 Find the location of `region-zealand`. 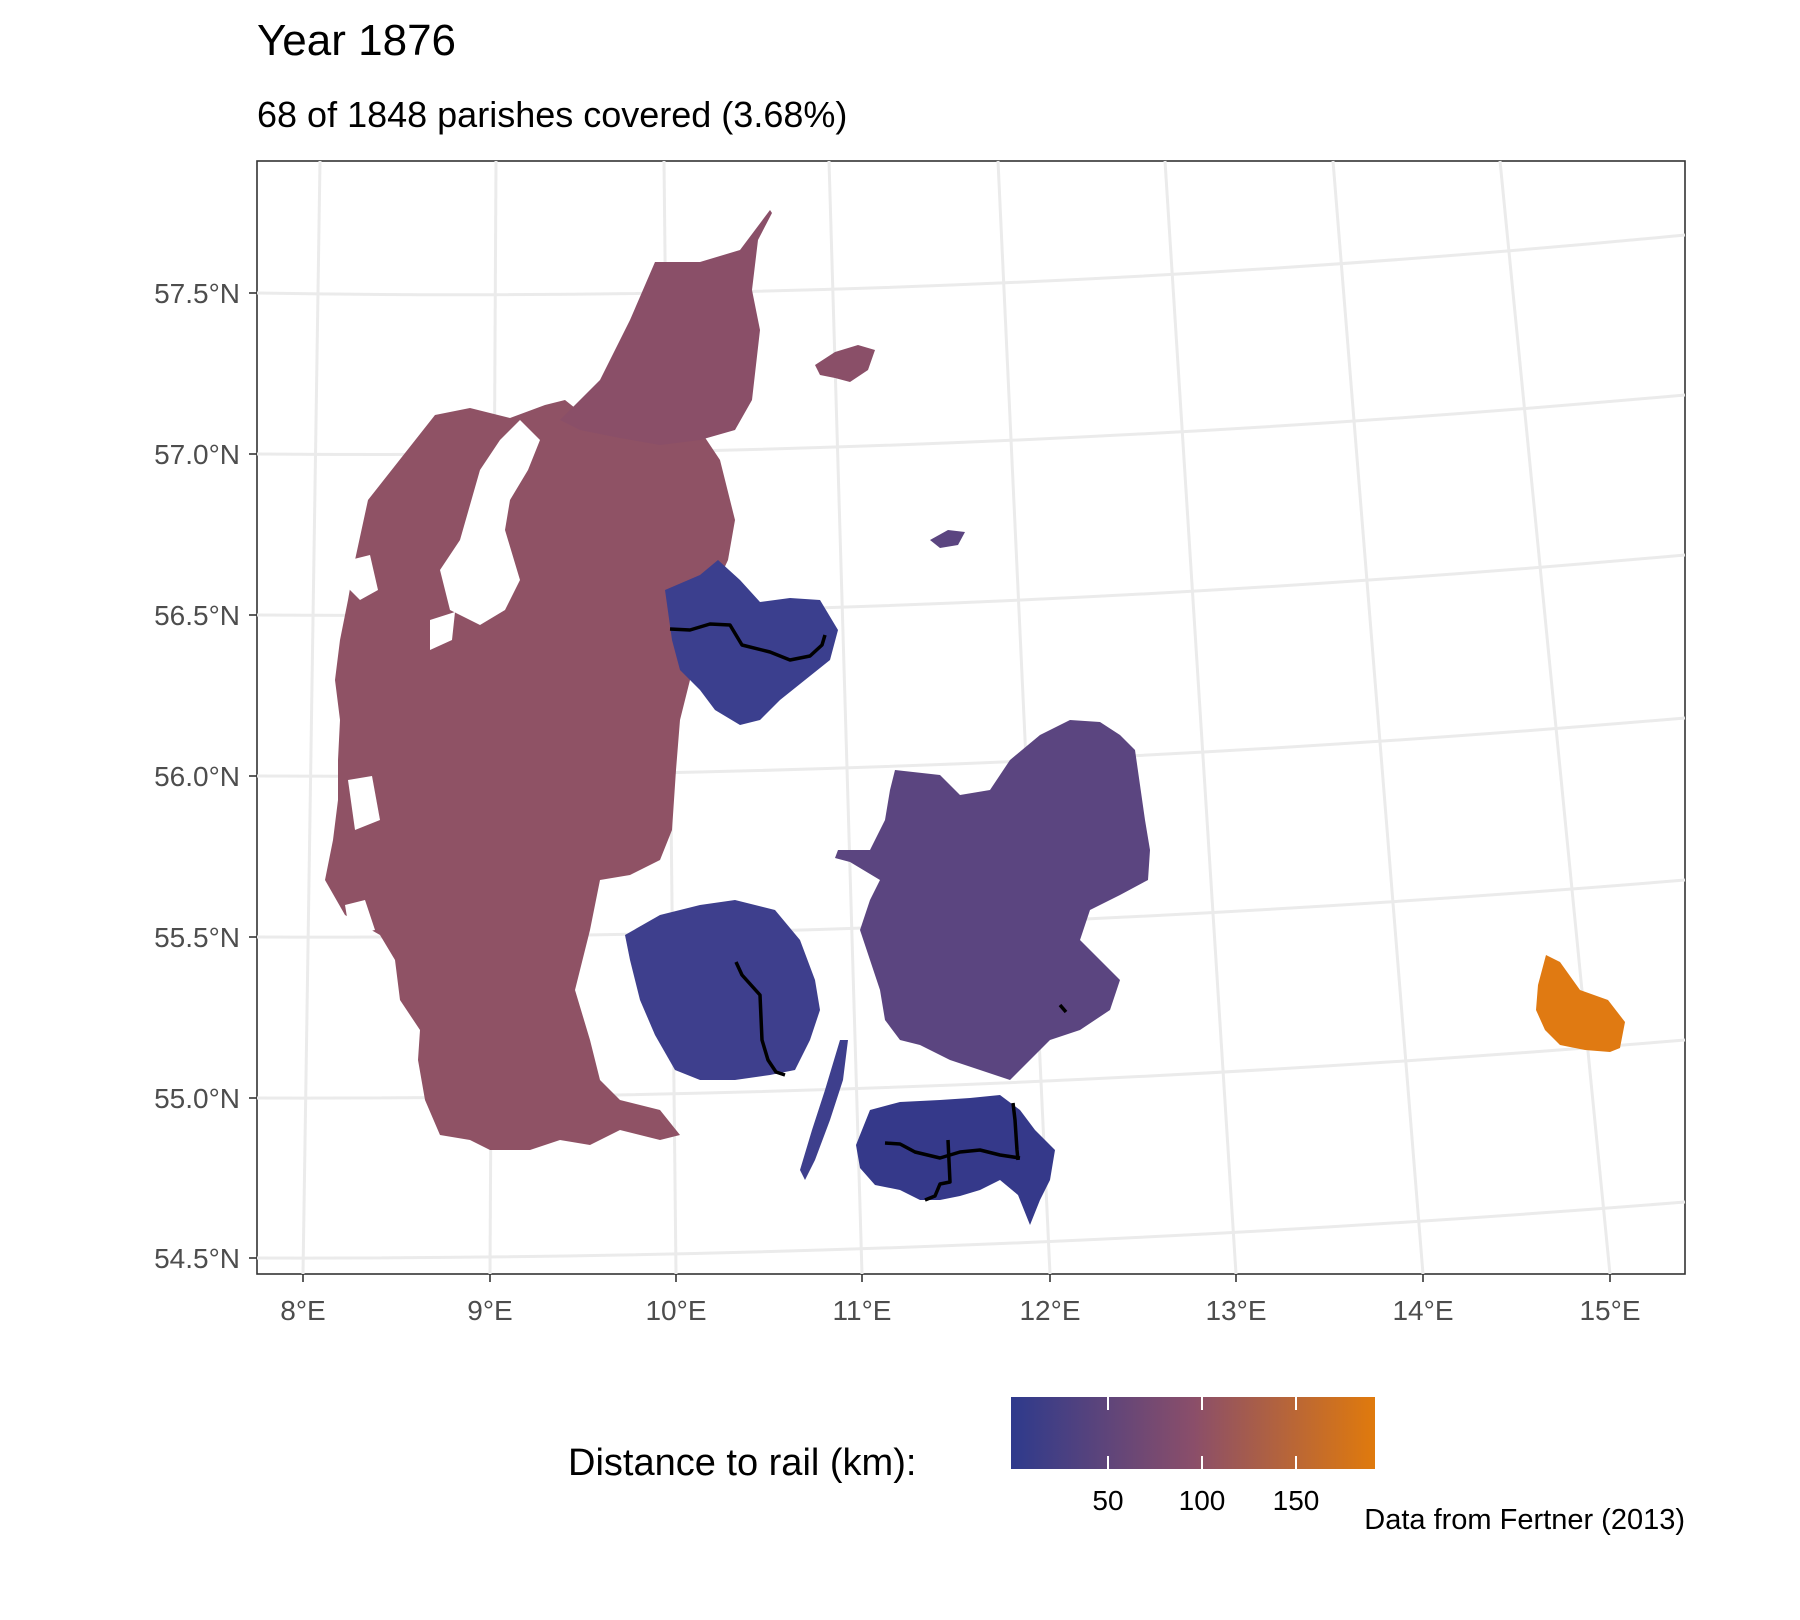

region-zealand is located at coordinates (992, 900).